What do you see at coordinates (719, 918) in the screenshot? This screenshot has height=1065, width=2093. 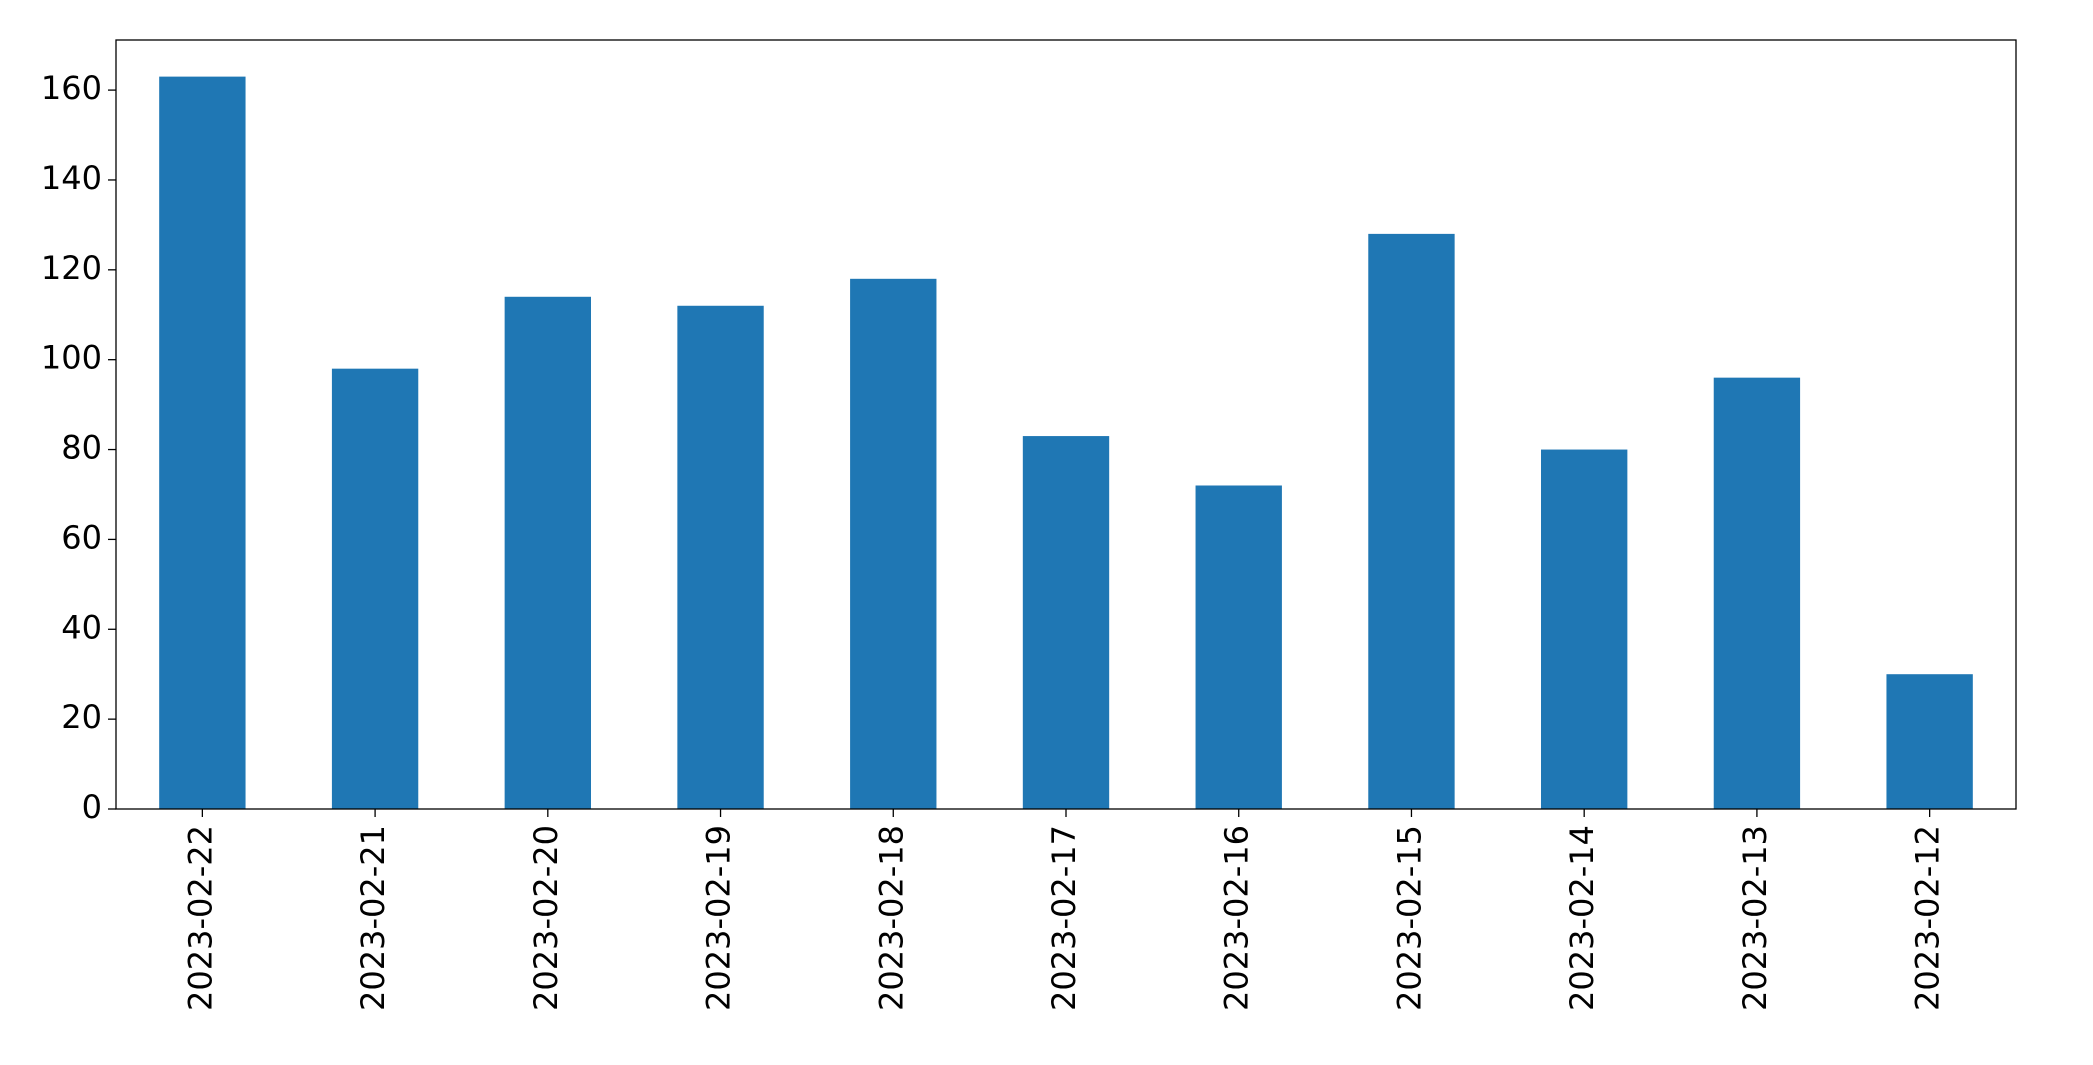 I see `x-tick-label: 2023-02-19` at bounding box center [719, 918].